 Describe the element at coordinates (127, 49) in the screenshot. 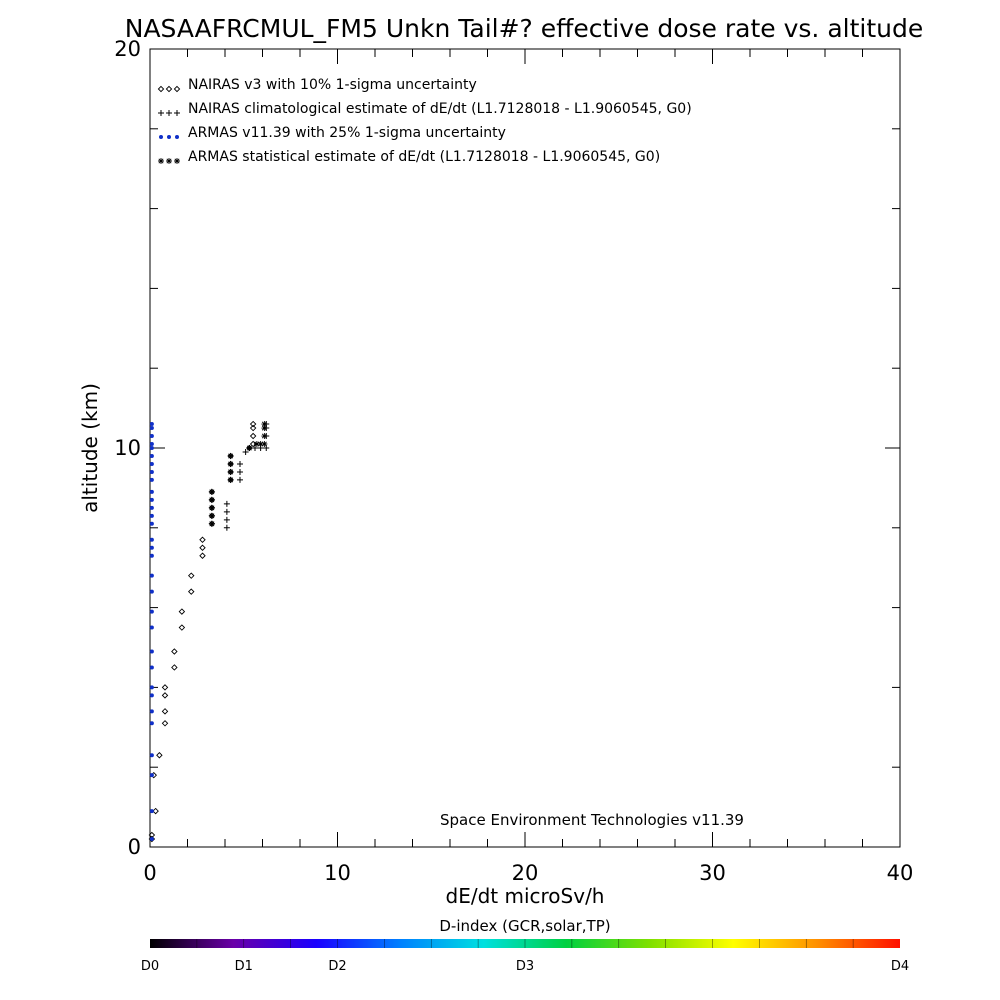

I see `y-tick-label: 20` at that location.